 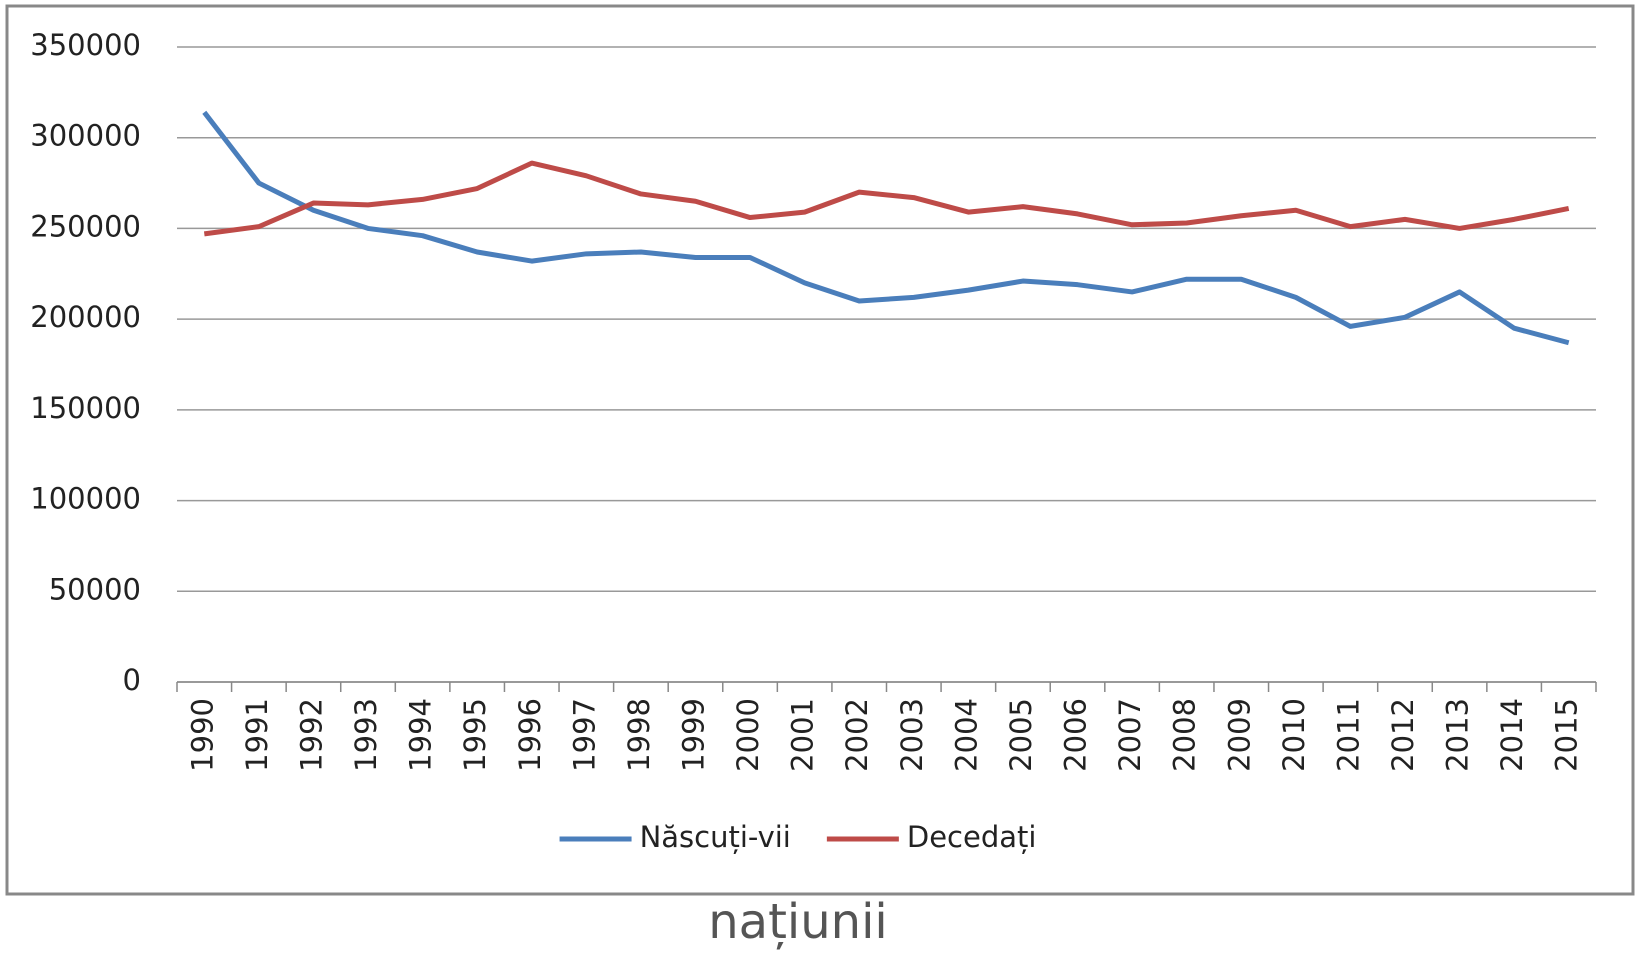 What do you see at coordinates (886, 198) in the screenshot?
I see `series-line` at bounding box center [886, 198].